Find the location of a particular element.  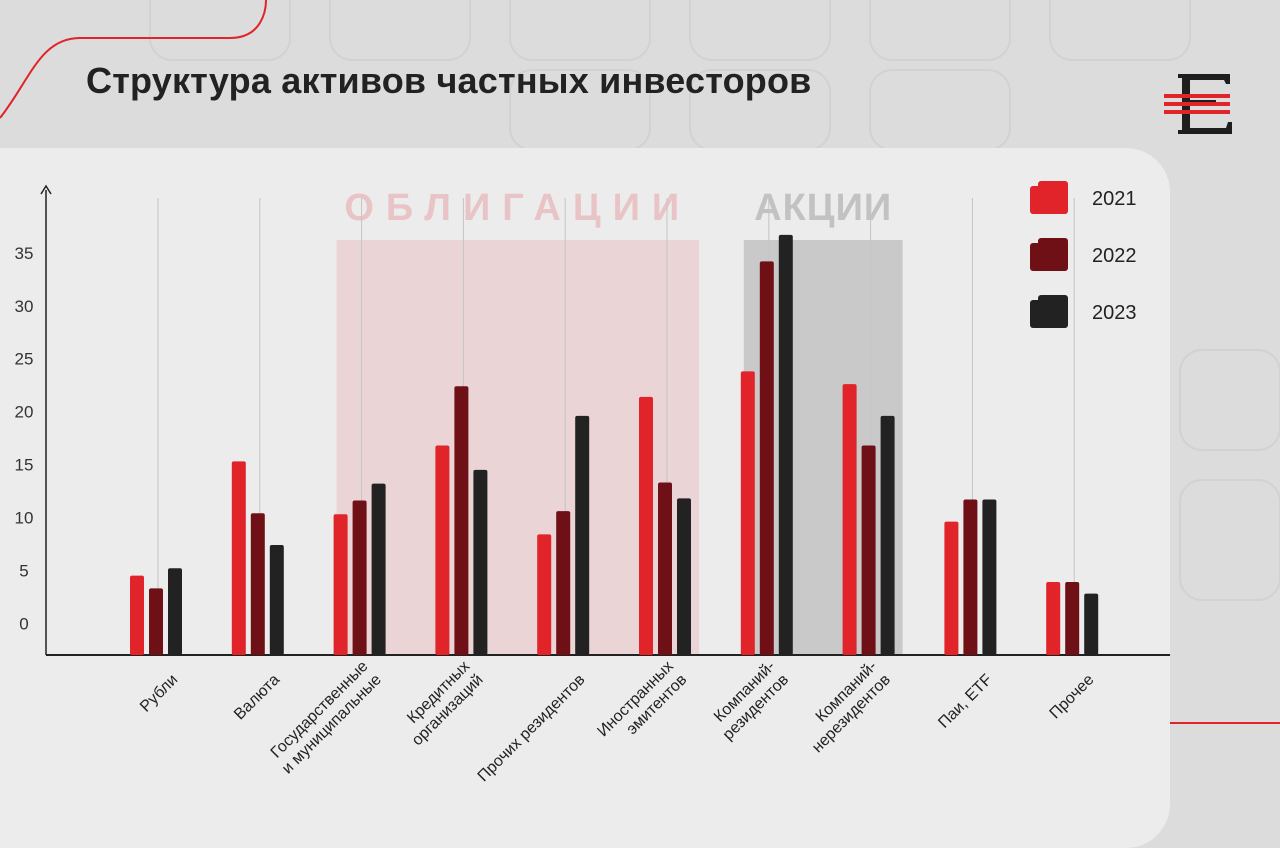

group-label: ОБЛИГАЦИИ is located at coordinates (517, 208).